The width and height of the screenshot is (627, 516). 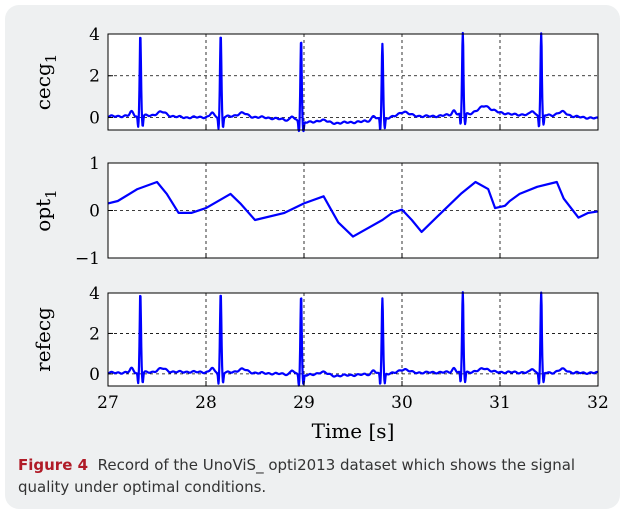 I want to click on x-tick-label: 28, so click(x=206, y=403).